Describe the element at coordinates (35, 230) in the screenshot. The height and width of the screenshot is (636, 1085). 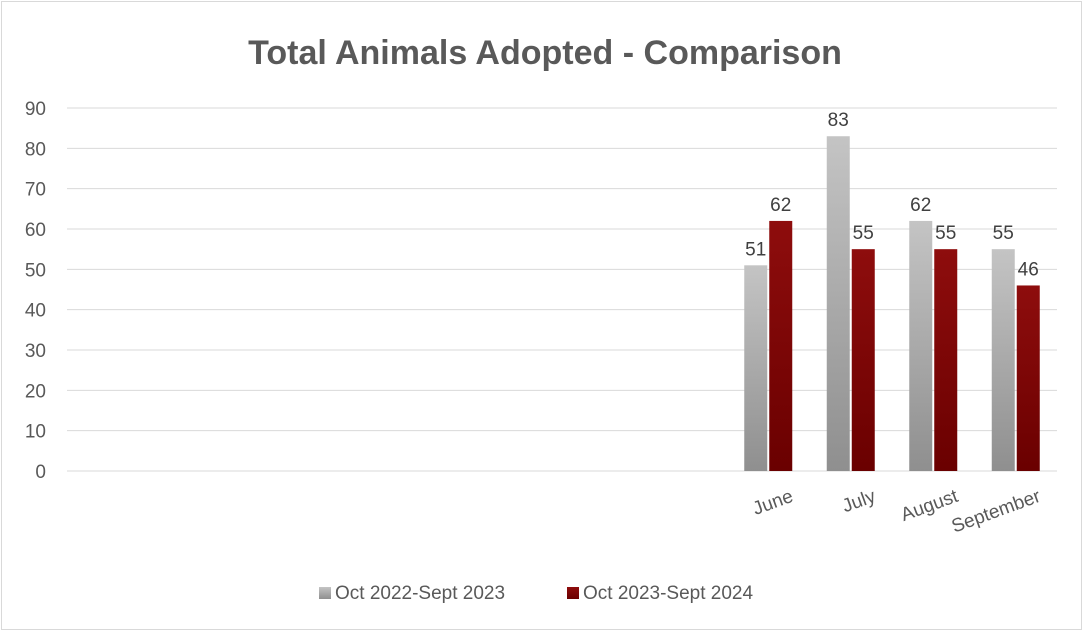
I see `y-tick-label: 60` at that location.